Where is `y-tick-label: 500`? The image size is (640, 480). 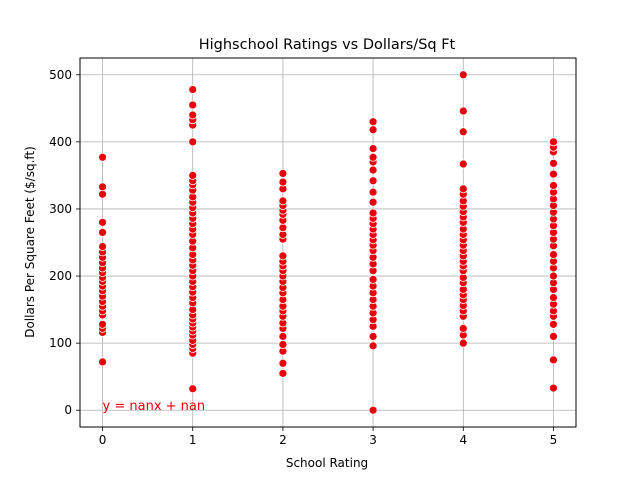
y-tick-label: 500 is located at coordinates (60, 75).